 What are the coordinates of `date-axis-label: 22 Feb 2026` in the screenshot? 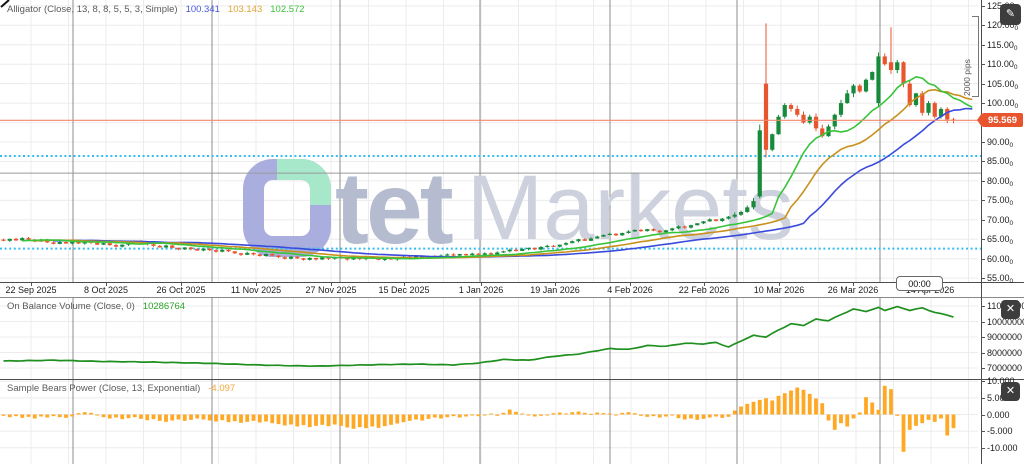 It's located at (704, 290).